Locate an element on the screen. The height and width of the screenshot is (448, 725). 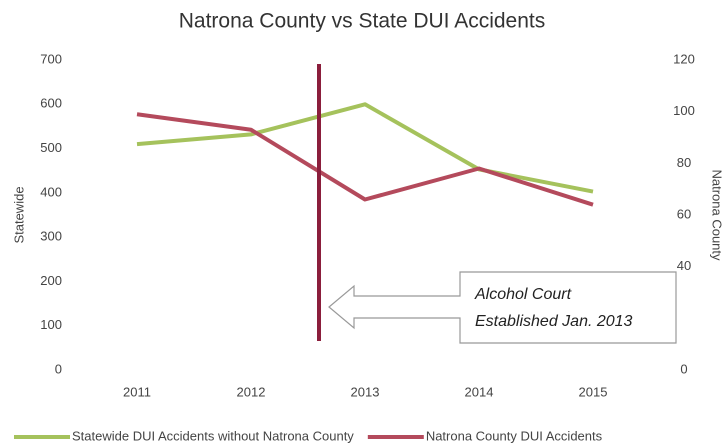
y2-tick-label: 120 is located at coordinates (684, 58).